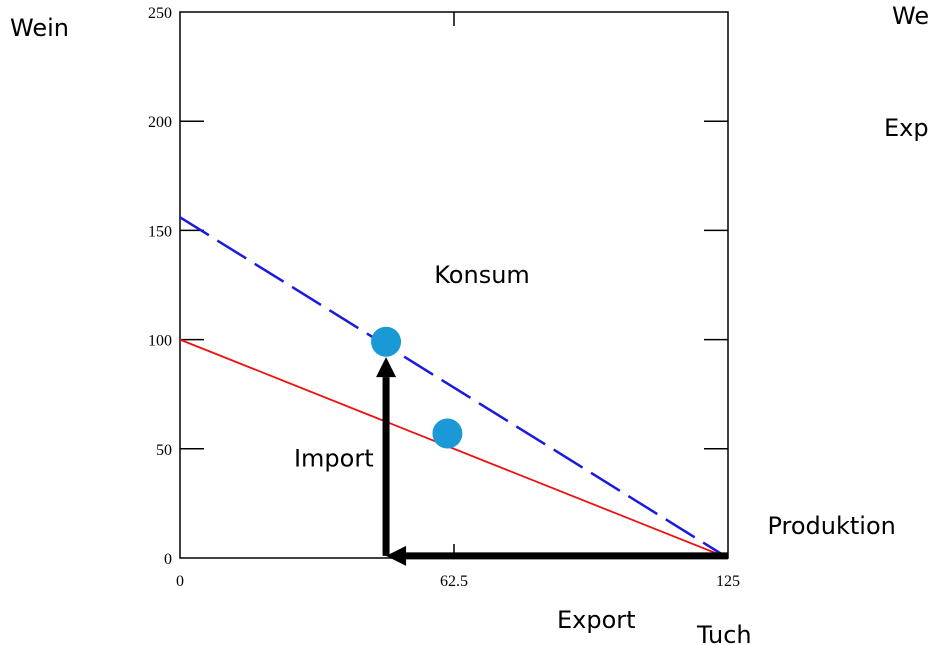  Describe the element at coordinates (160, 122) in the screenshot. I see `y-tick-label: 200` at that location.